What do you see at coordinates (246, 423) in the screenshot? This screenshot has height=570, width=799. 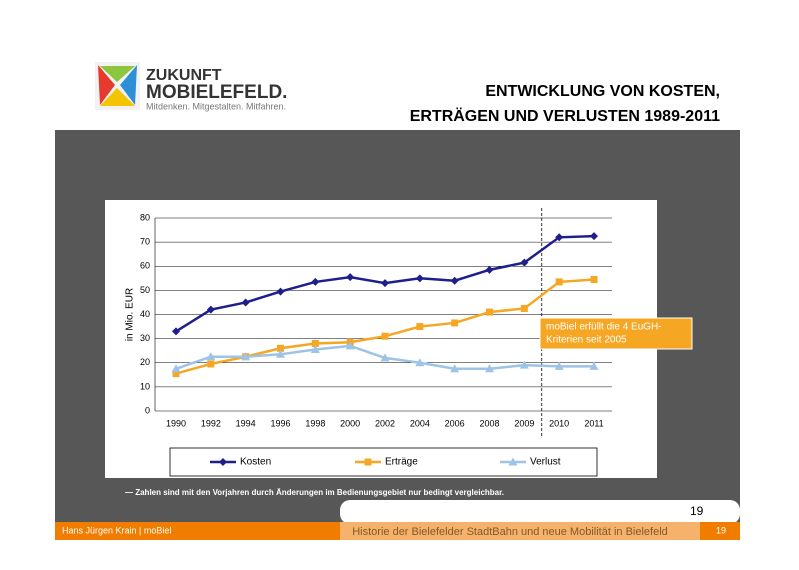 I see `x-tick-label: 1994` at bounding box center [246, 423].